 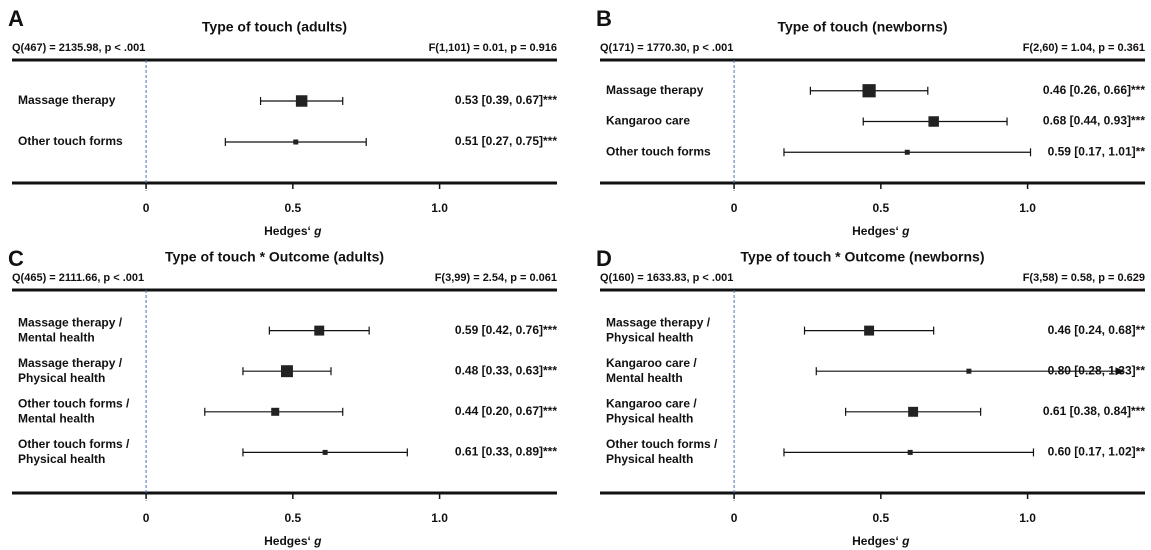 What do you see at coordinates (1097, 151) in the screenshot?
I see `value-label: 0.59 [0.17, 1.01]**` at bounding box center [1097, 151].